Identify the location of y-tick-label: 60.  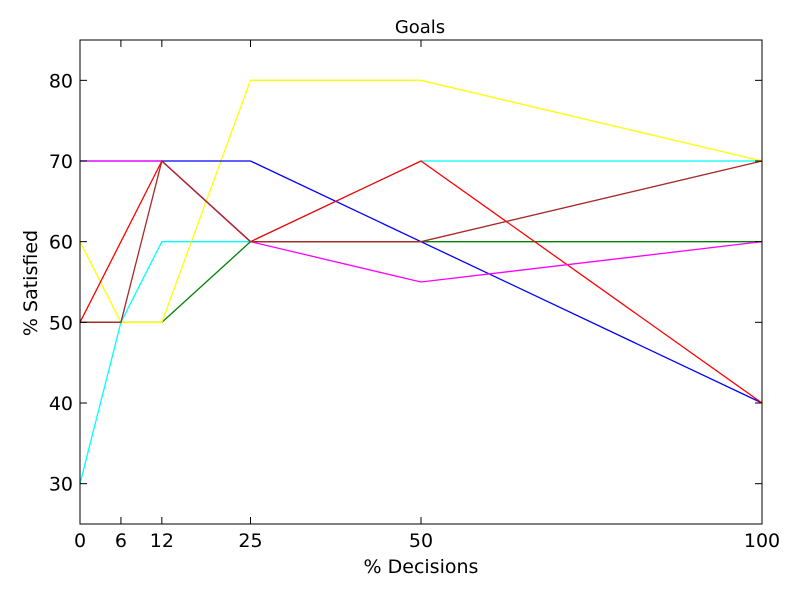
(61, 243).